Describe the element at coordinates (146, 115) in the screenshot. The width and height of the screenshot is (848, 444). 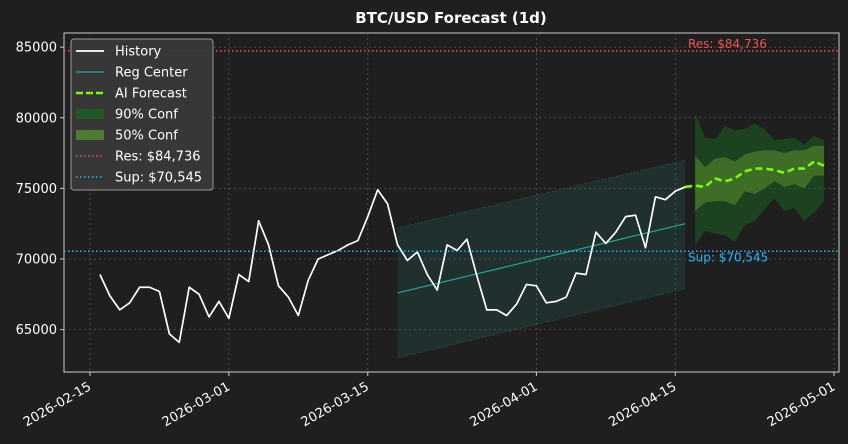
I see `legend-label: 90% Conf` at that location.